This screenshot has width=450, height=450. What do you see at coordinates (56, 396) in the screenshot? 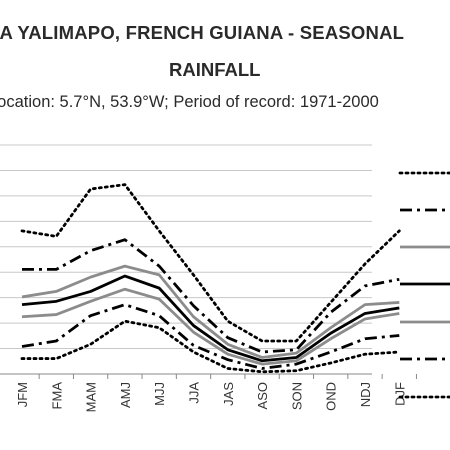
I see `x-tick-label: FMA` at bounding box center [56, 396].